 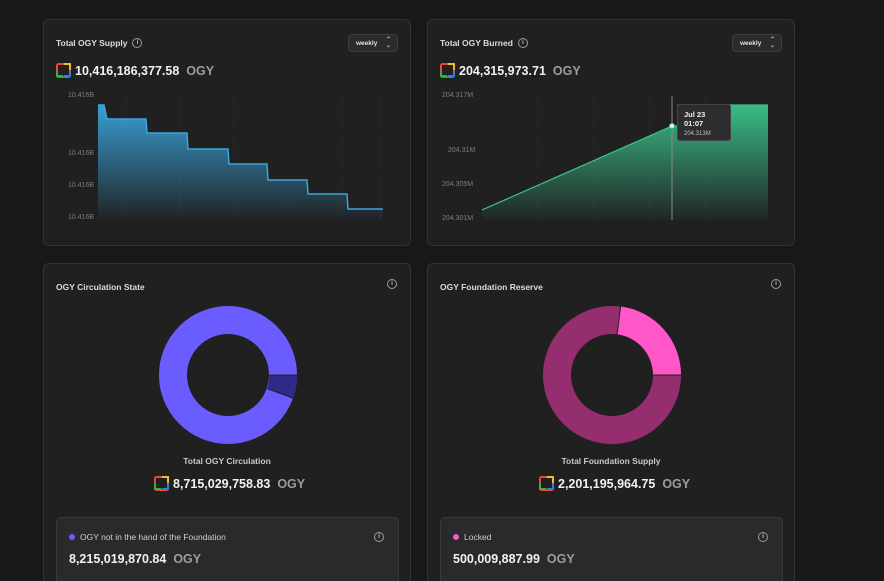 I want to click on burned-value: 204,315,973.71, so click(x=502, y=70).